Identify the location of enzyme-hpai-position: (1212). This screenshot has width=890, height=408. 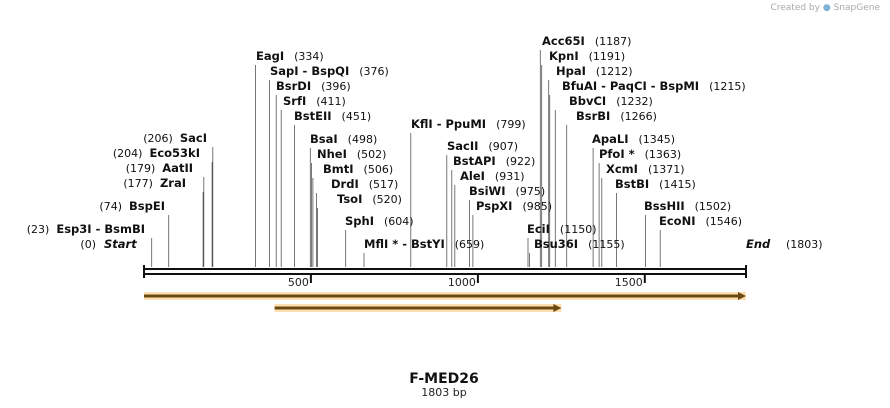
(614, 71).